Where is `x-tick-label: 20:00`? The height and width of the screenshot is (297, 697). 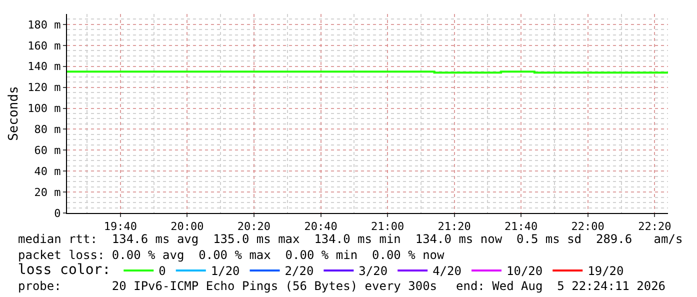 x-tick-label: 20:00 is located at coordinates (187, 227).